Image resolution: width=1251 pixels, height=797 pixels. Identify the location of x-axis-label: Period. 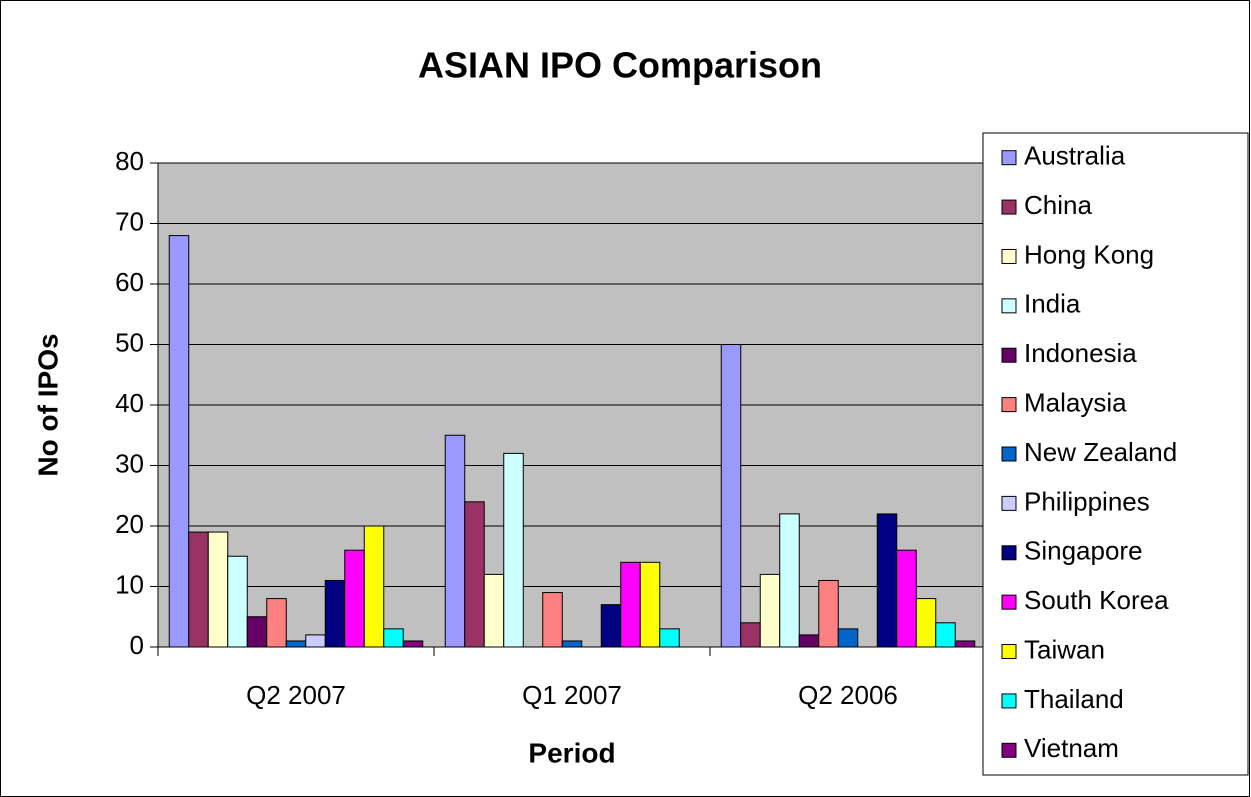
(571, 752).